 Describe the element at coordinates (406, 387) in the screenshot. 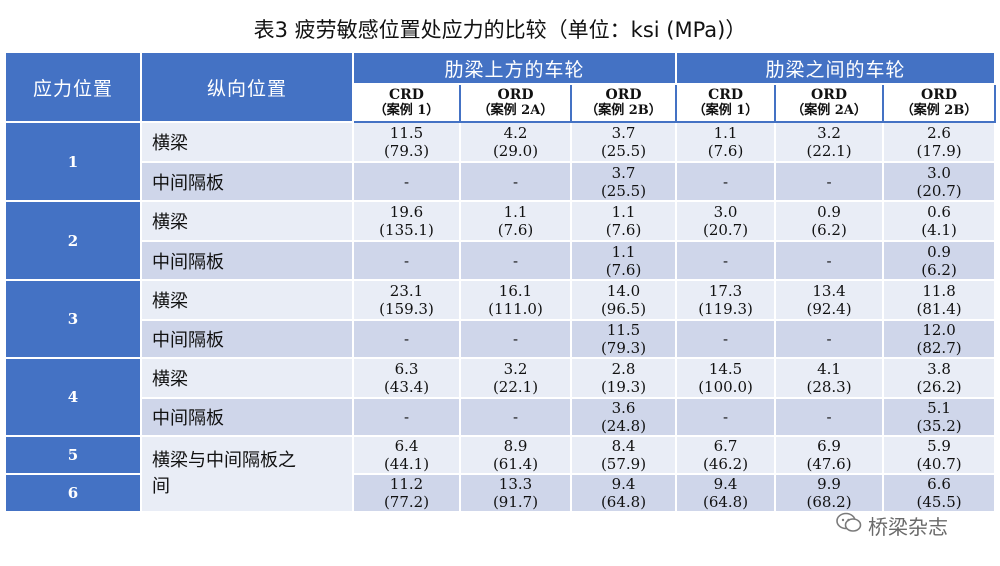

I see `stress-mpa: (43.4)` at that location.